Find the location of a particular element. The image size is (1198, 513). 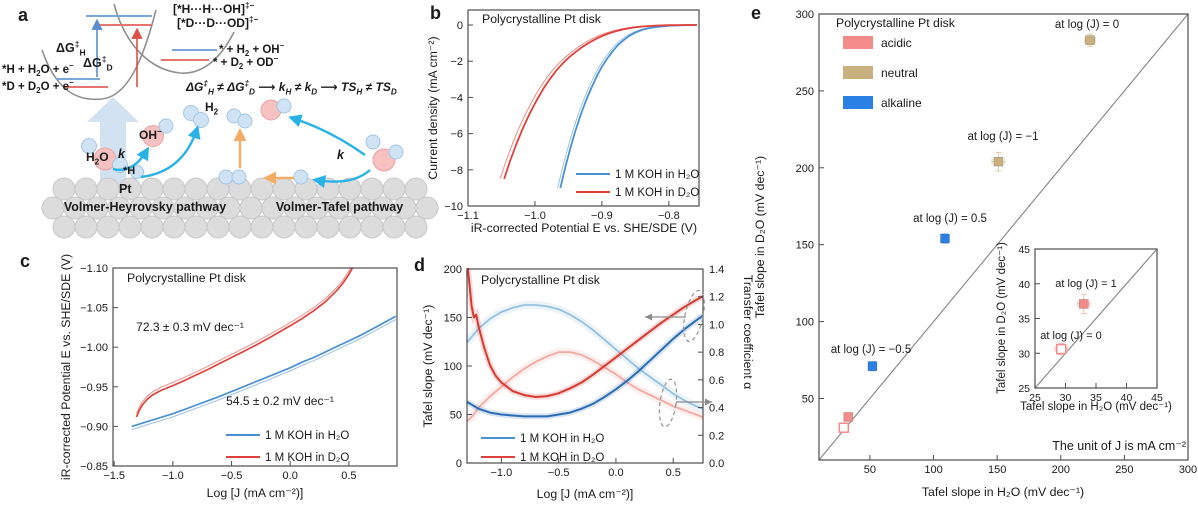

x-tick-label: 35 is located at coordinates (1096, 398).